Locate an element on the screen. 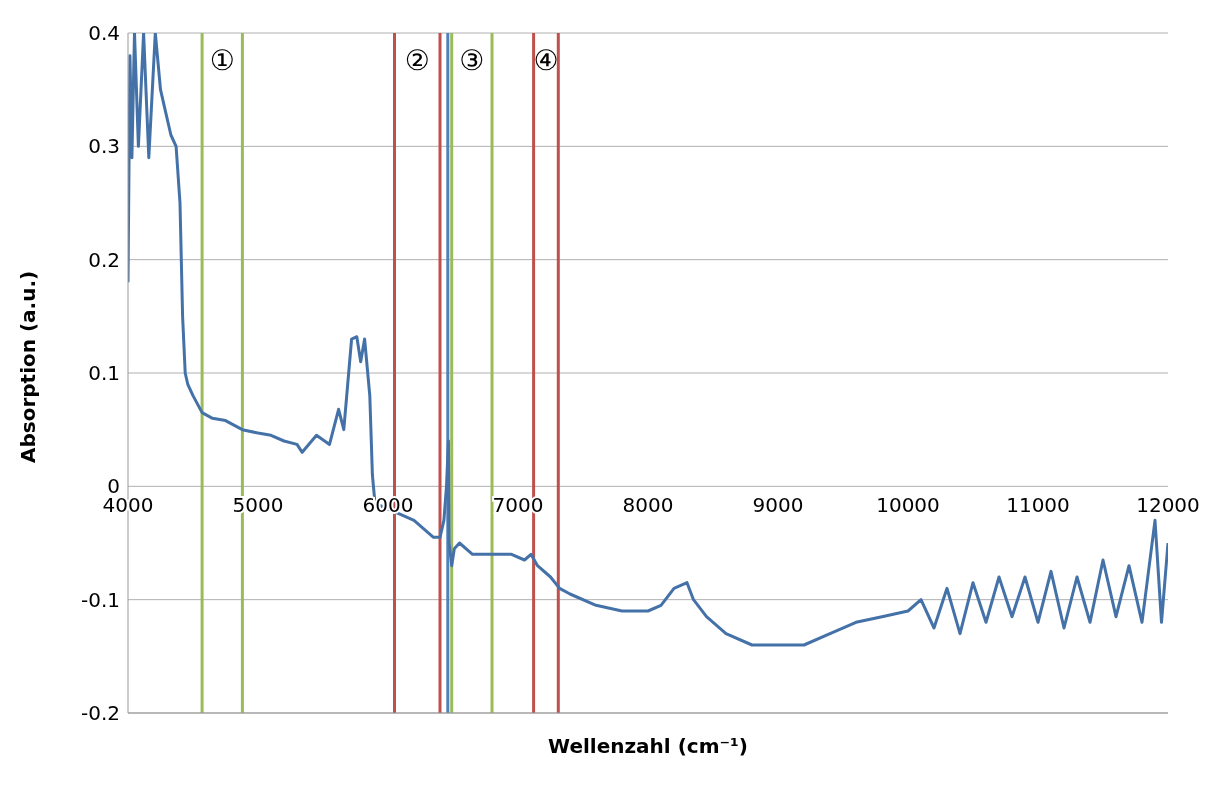  y-tick-label: 0.2 is located at coordinates (104, 259).